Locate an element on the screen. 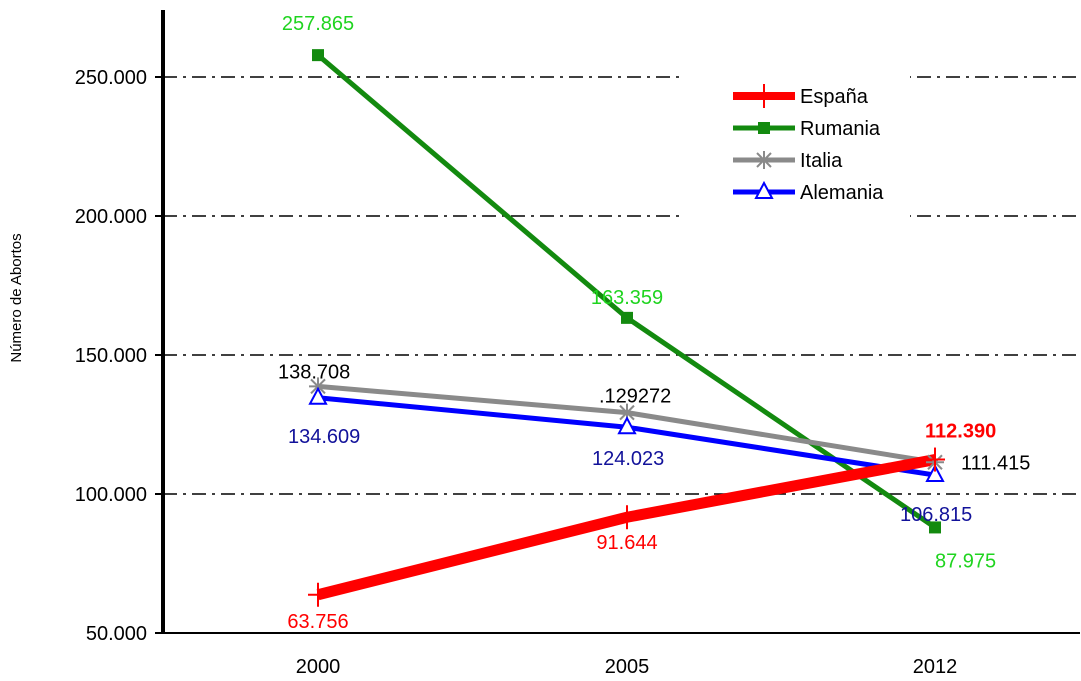  y-tick-label: 100.000 is located at coordinates (111, 495).